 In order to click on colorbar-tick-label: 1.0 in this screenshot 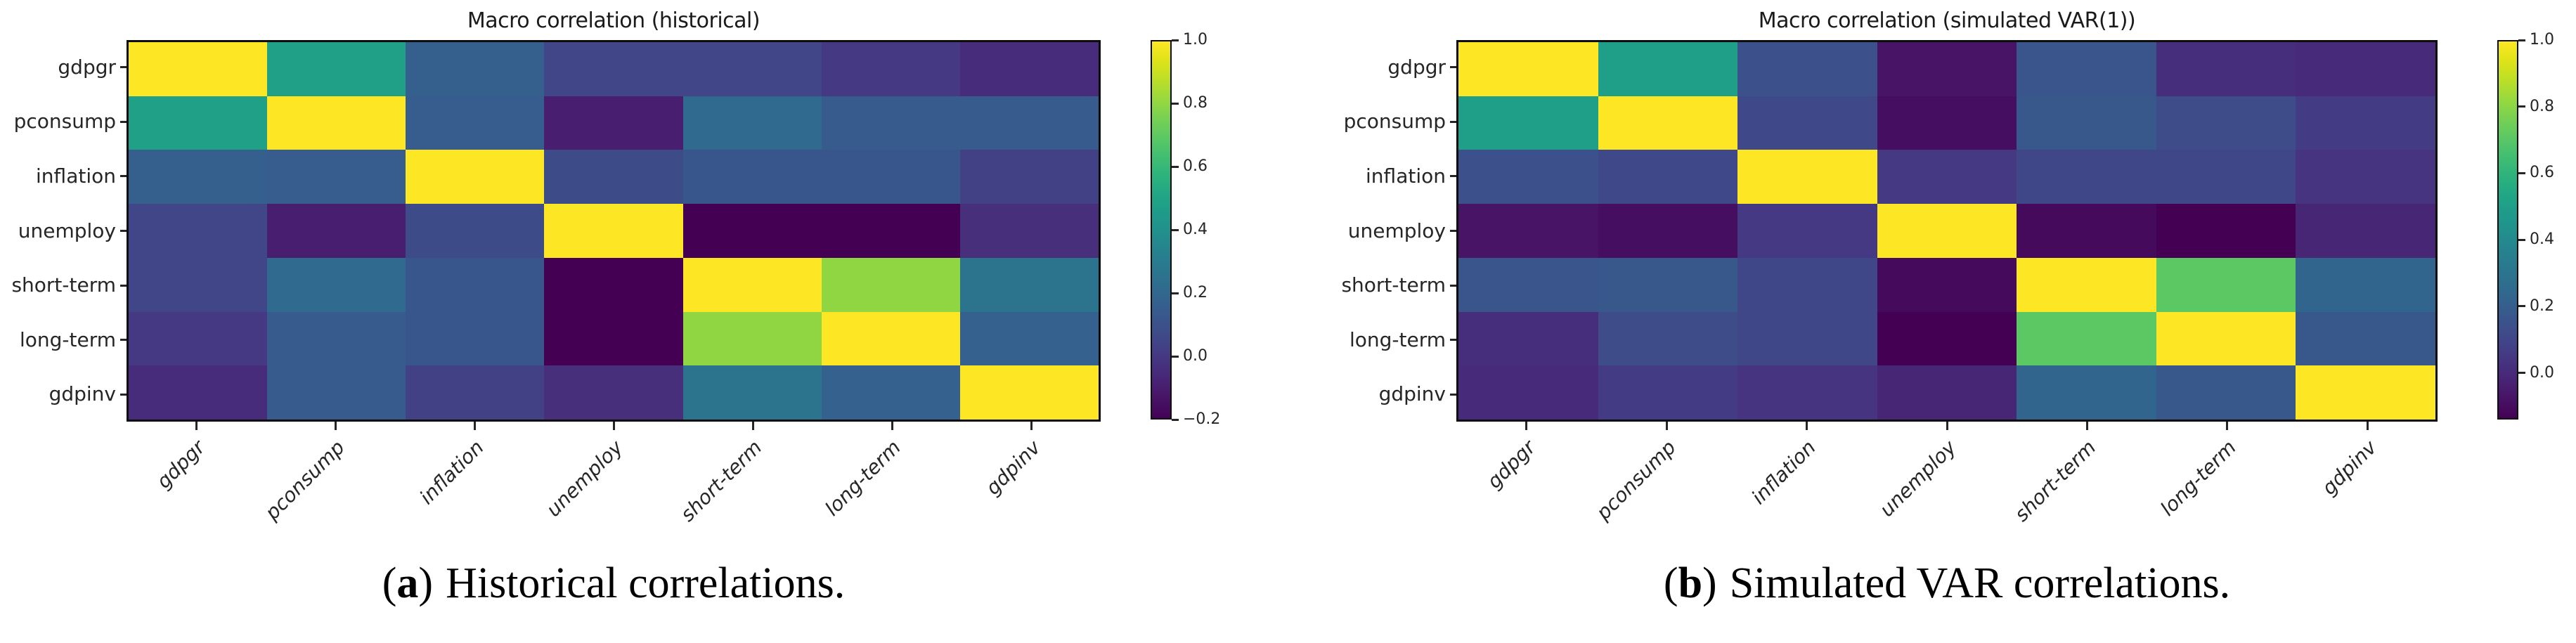, I will do `click(2542, 39)`.